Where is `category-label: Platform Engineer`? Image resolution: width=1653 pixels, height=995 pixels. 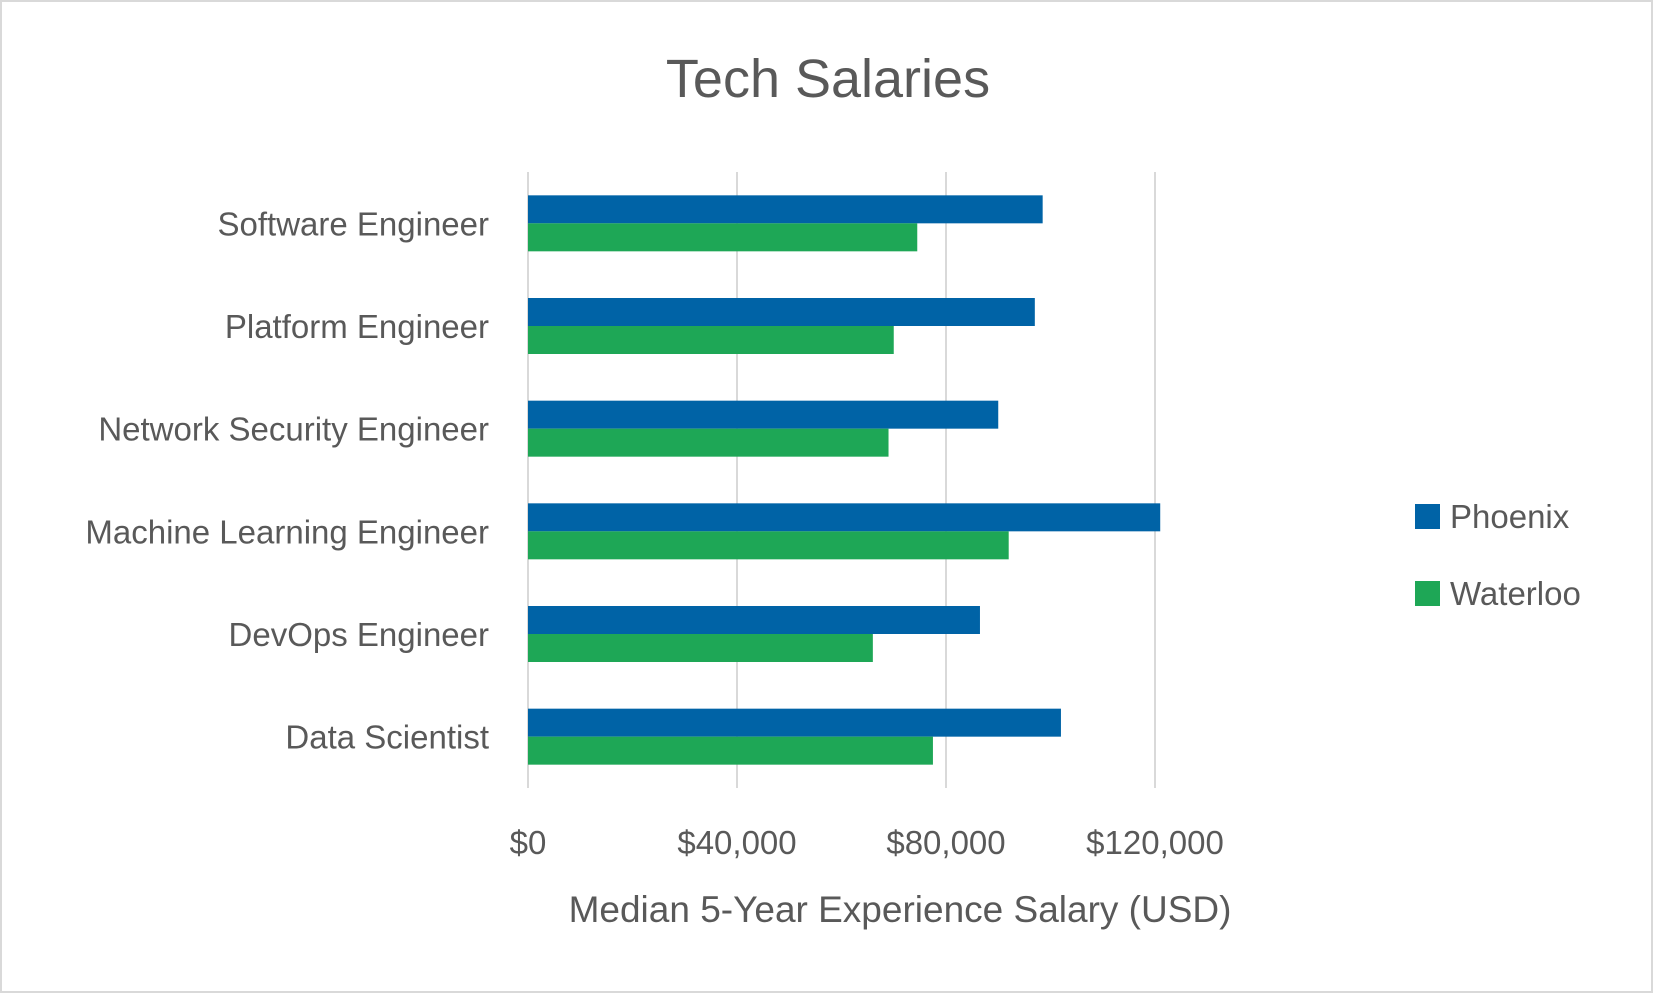 category-label: Platform Engineer is located at coordinates (357, 326).